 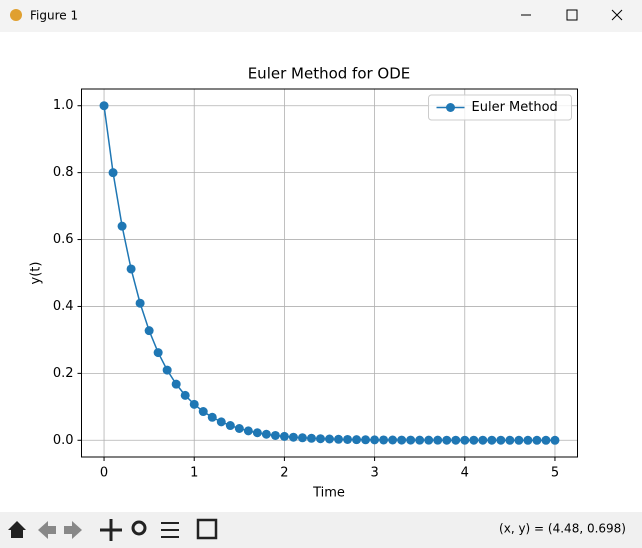 I want to click on x-tick-label: 3, so click(x=374, y=473).